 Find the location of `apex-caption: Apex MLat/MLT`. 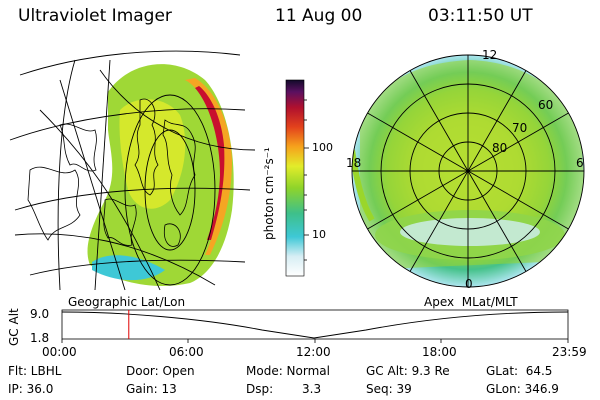

apex-caption: Apex MLat/MLT is located at coordinates (471, 302).